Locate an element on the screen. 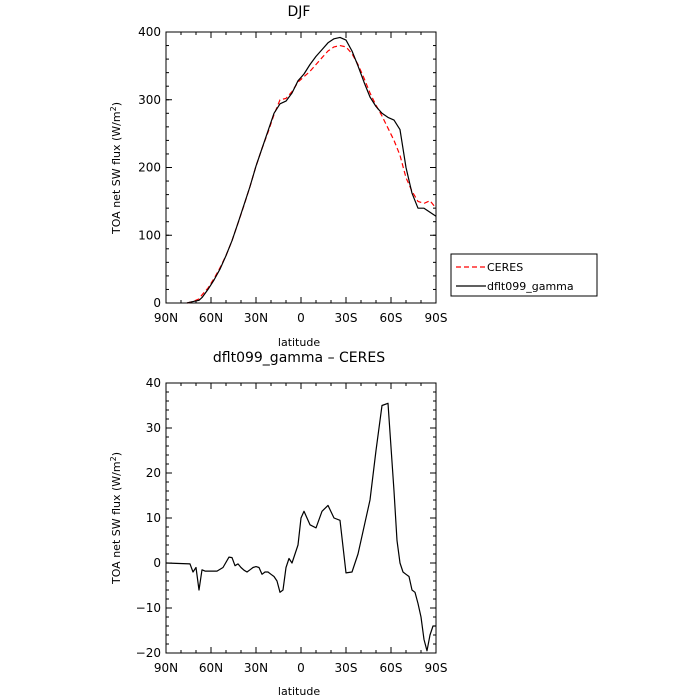 This screenshot has width=700, height=700. bottom-x-axis-label: latitude is located at coordinates (299, 691).